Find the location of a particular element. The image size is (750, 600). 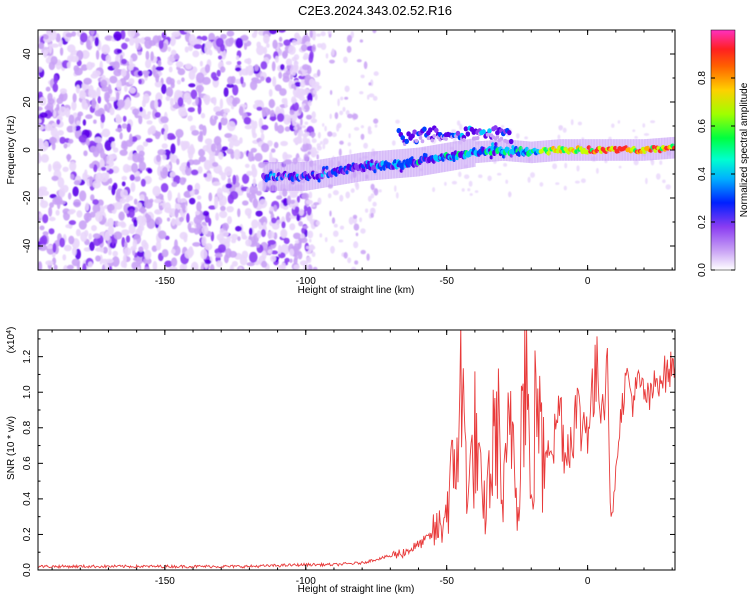

y-tick-label: 1.2 is located at coordinates (27, 356).